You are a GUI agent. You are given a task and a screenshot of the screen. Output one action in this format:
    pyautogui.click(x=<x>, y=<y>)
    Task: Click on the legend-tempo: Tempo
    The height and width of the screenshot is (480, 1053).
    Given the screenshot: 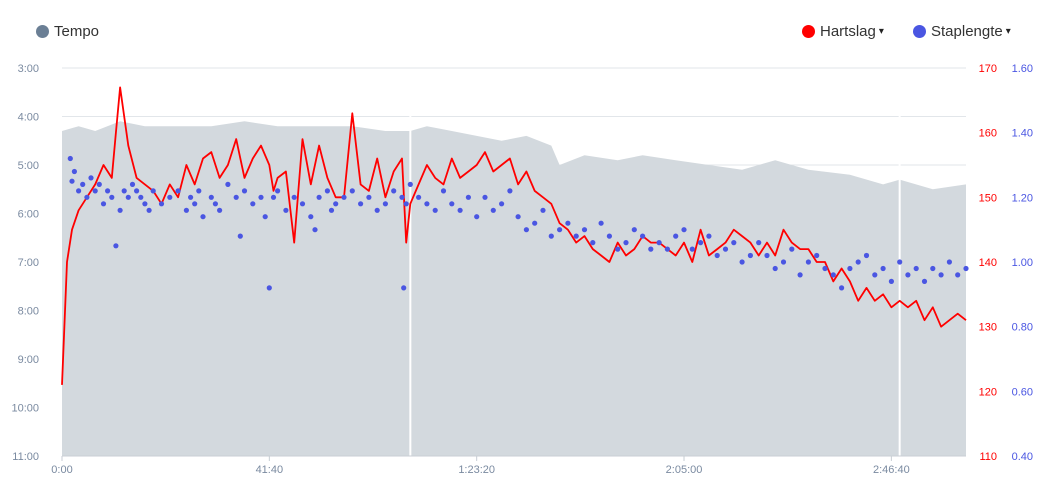 What is the action you would take?
    pyautogui.click(x=67, y=31)
    